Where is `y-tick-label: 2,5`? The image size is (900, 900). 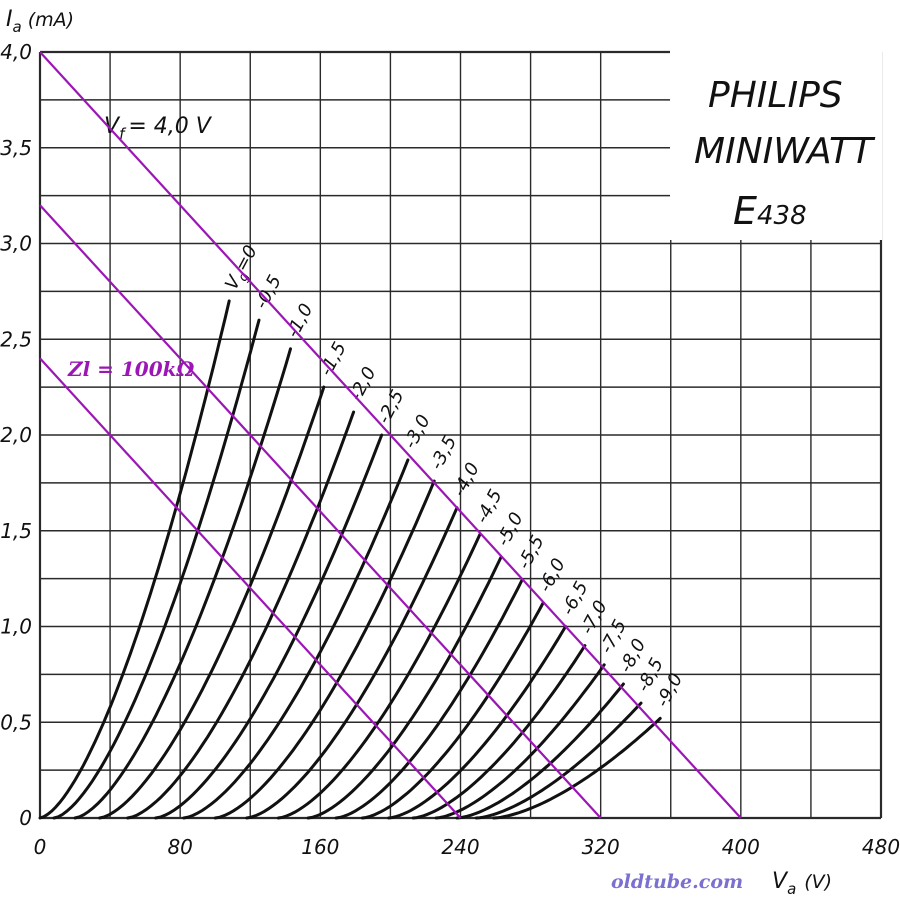 y-tick-label: 2,5 is located at coordinates (16, 339).